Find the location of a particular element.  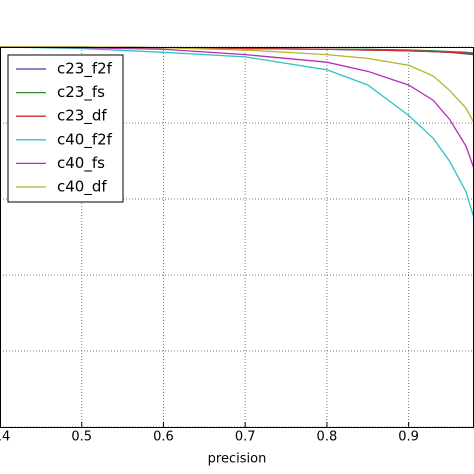

legend-label: c40_f2f is located at coordinates (85, 139).